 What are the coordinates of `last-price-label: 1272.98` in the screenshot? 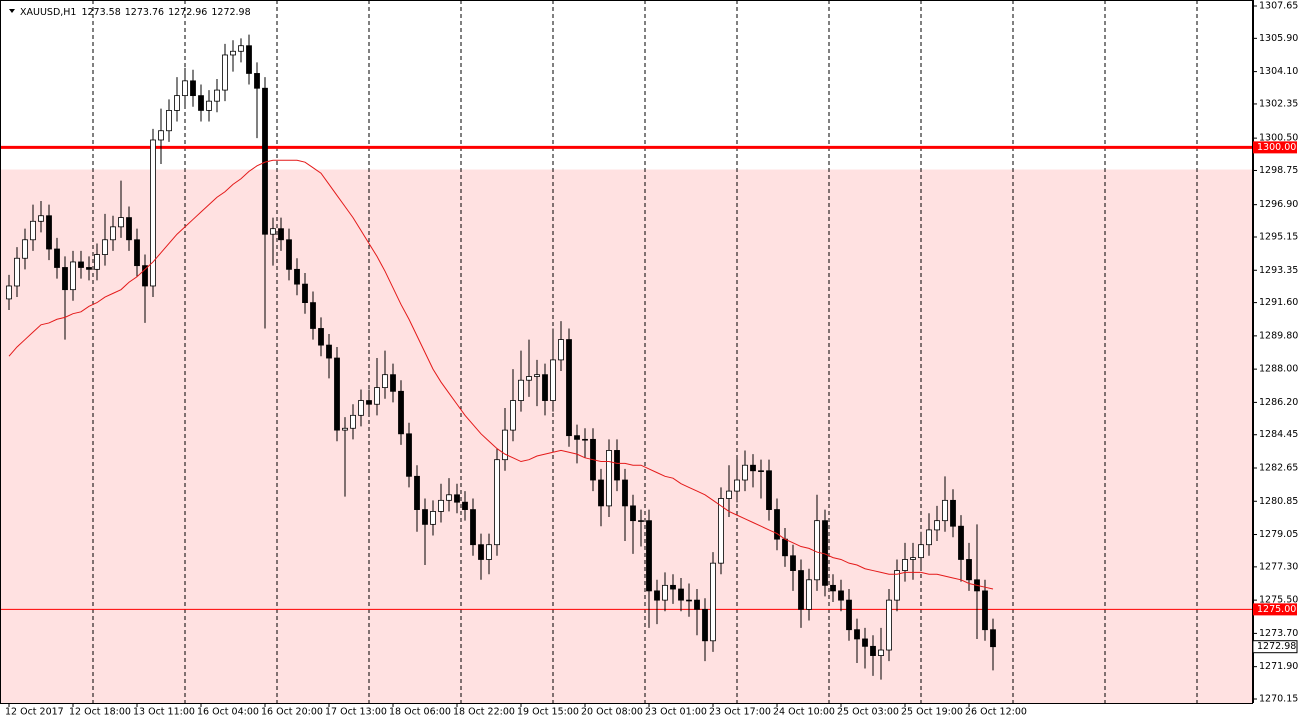 It's located at (1276, 646).